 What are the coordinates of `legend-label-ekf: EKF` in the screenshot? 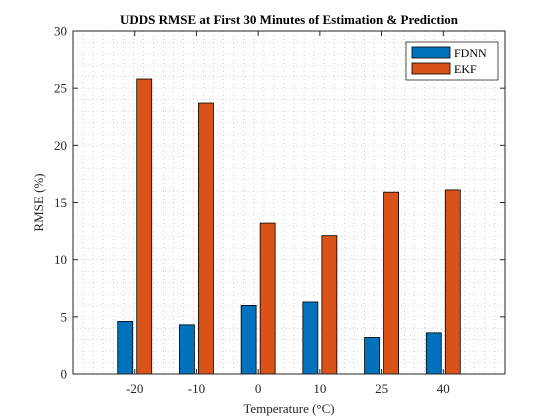 It's located at (465, 69).